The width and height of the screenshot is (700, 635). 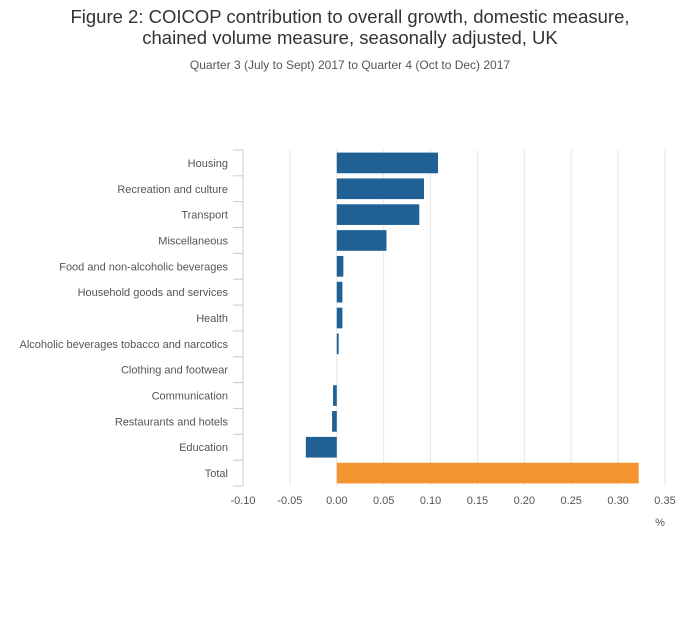 What do you see at coordinates (387, 163) in the screenshot?
I see `bar-housing` at bounding box center [387, 163].